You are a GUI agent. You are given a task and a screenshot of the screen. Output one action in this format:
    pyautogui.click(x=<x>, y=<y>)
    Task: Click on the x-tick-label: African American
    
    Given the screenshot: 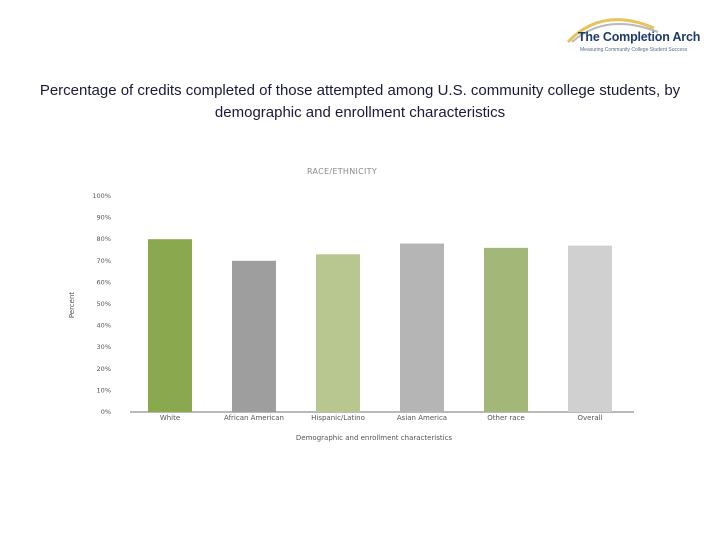 What is the action you would take?
    pyautogui.click(x=254, y=418)
    